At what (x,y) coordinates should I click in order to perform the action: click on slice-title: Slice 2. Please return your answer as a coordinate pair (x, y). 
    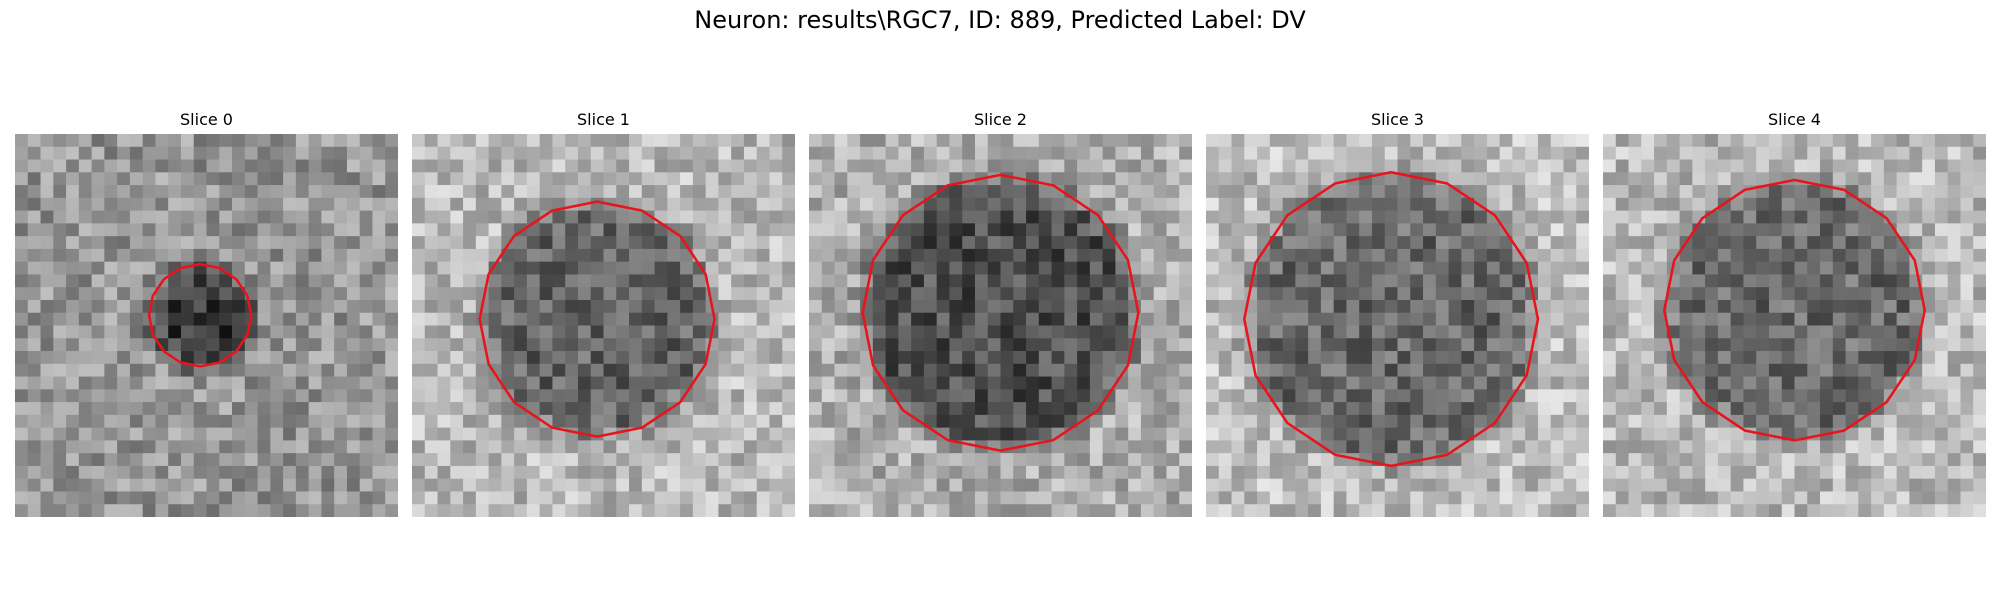
    Looking at the image, I should click on (1000, 119).